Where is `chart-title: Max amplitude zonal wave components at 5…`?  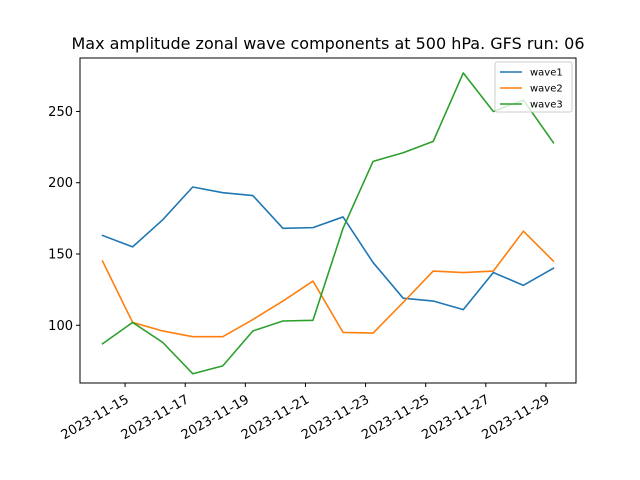 chart-title: Max amplitude zonal wave components at 5… is located at coordinates (327, 43).